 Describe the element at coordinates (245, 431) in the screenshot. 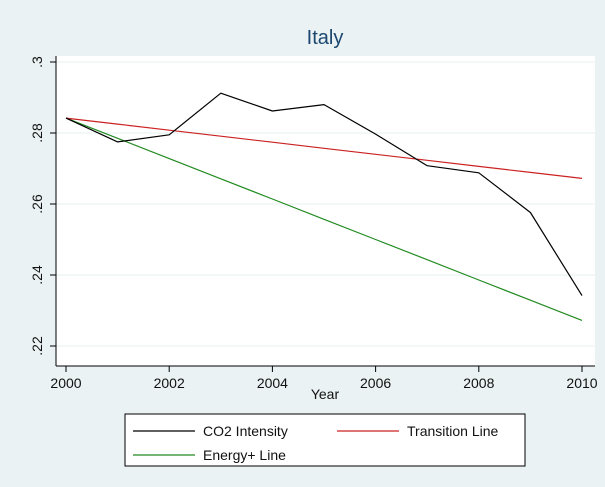

I see `legend-label-co2-intensity: CO2 Intensity` at that location.